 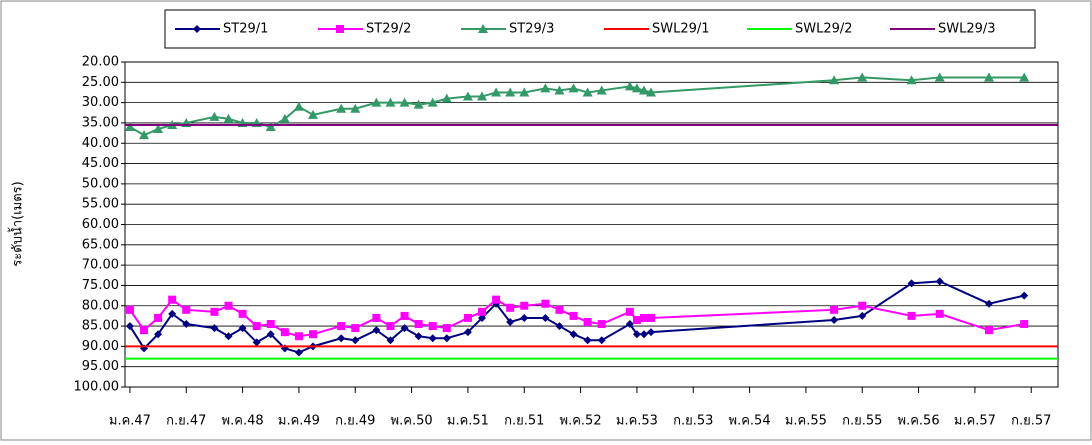 What do you see at coordinates (750, 421) in the screenshot?
I see `x-tick-label: พ.ค.54` at bounding box center [750, 421].